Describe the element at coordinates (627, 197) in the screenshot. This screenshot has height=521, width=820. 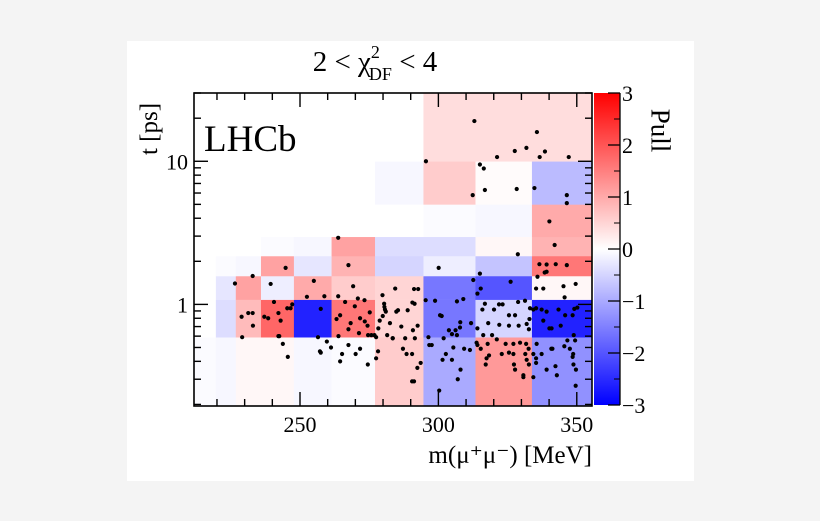
I see `colorbar-tick-label: 1` at that location.